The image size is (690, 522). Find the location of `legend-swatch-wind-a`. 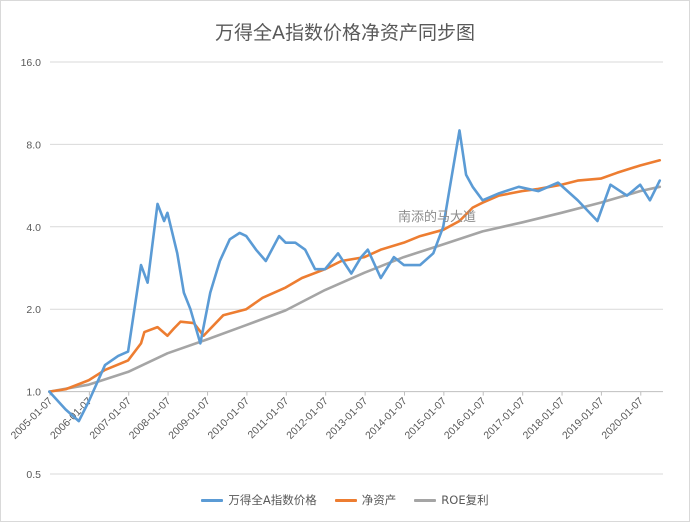

legend-swatch-wind-a is located at coordinates (212, 500).